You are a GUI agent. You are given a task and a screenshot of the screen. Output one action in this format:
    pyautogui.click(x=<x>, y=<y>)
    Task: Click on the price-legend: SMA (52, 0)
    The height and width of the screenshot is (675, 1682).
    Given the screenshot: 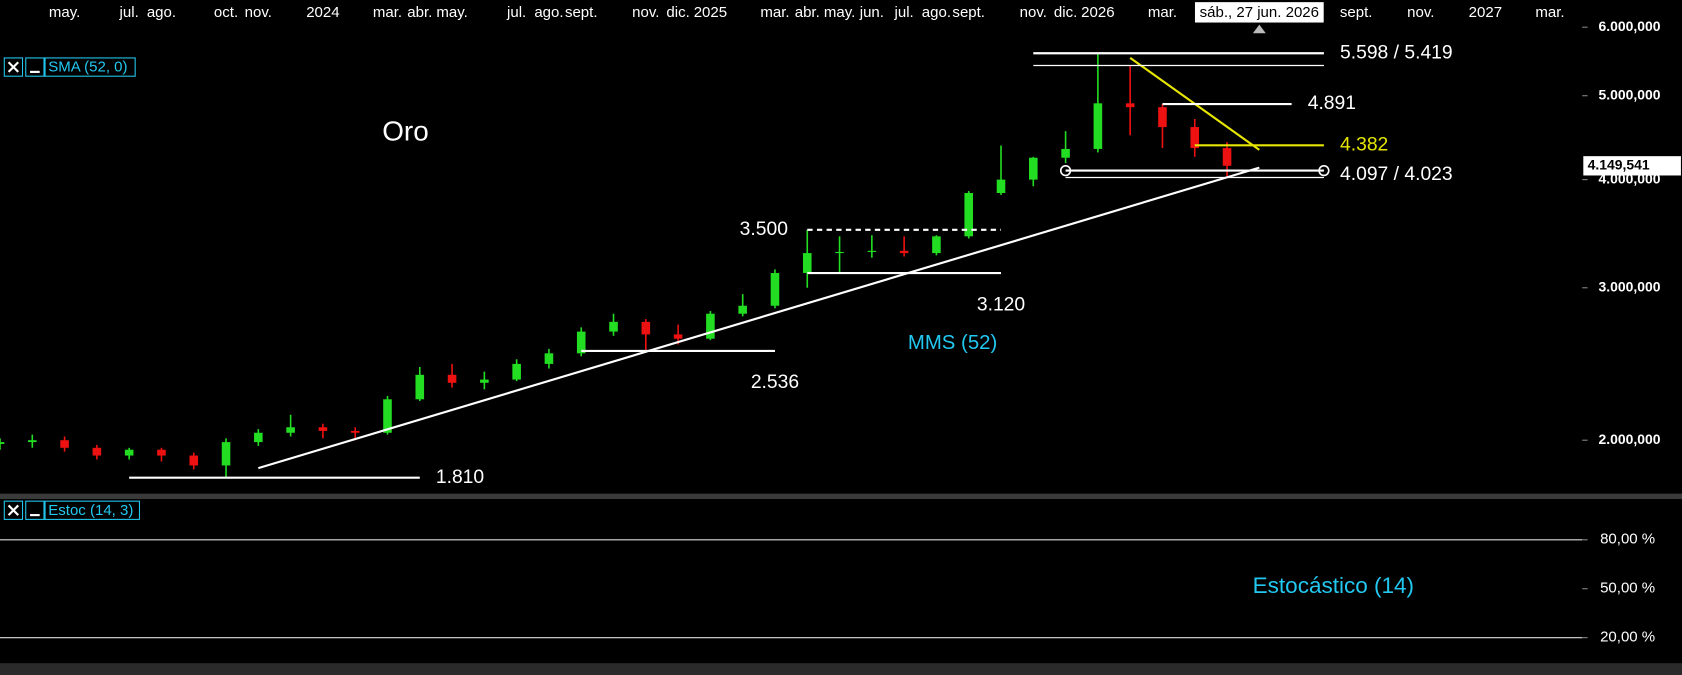 What is the action you would take?
    pyautogui.click(x=69, y=67)
    